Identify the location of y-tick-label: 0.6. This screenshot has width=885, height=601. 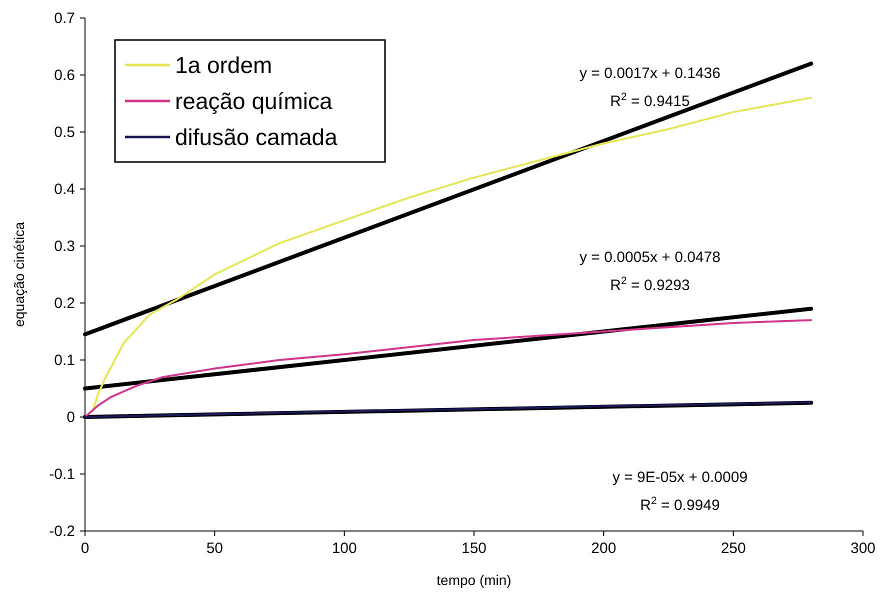
(64, 75).